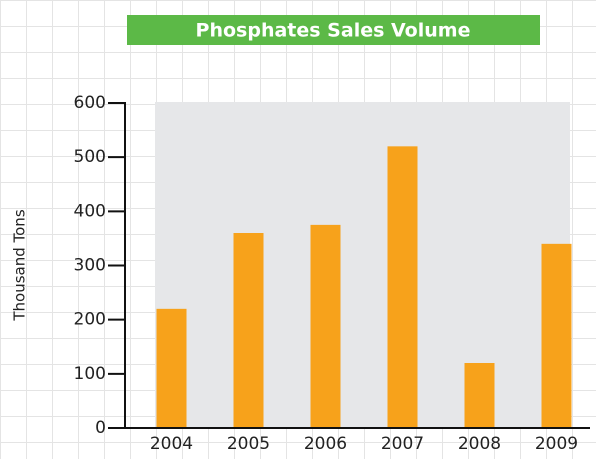 Image resolution: width=596 pixels, height=459 pixels. Describe the element at coordinates (90, 266) in the screenshot. I see `y-tick-label: 300` at that location.